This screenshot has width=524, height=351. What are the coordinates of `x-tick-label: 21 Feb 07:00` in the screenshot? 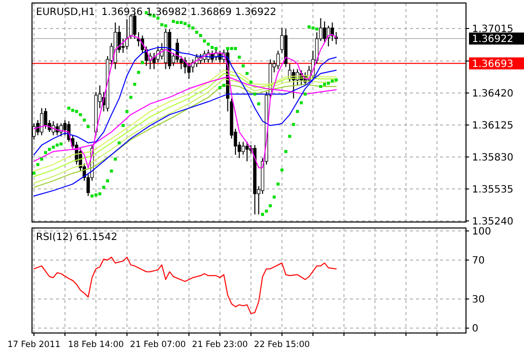 It's located at (158, 345).